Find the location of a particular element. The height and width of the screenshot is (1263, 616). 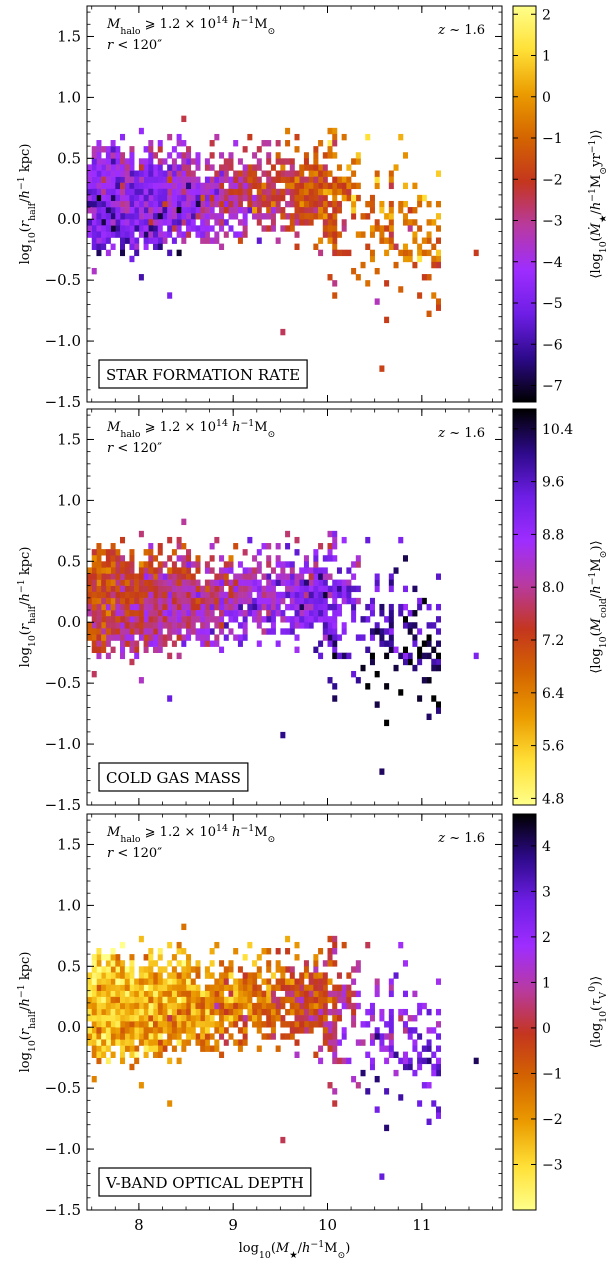

colorbar-tick-label: 1 is located at coordinates (546, 983).